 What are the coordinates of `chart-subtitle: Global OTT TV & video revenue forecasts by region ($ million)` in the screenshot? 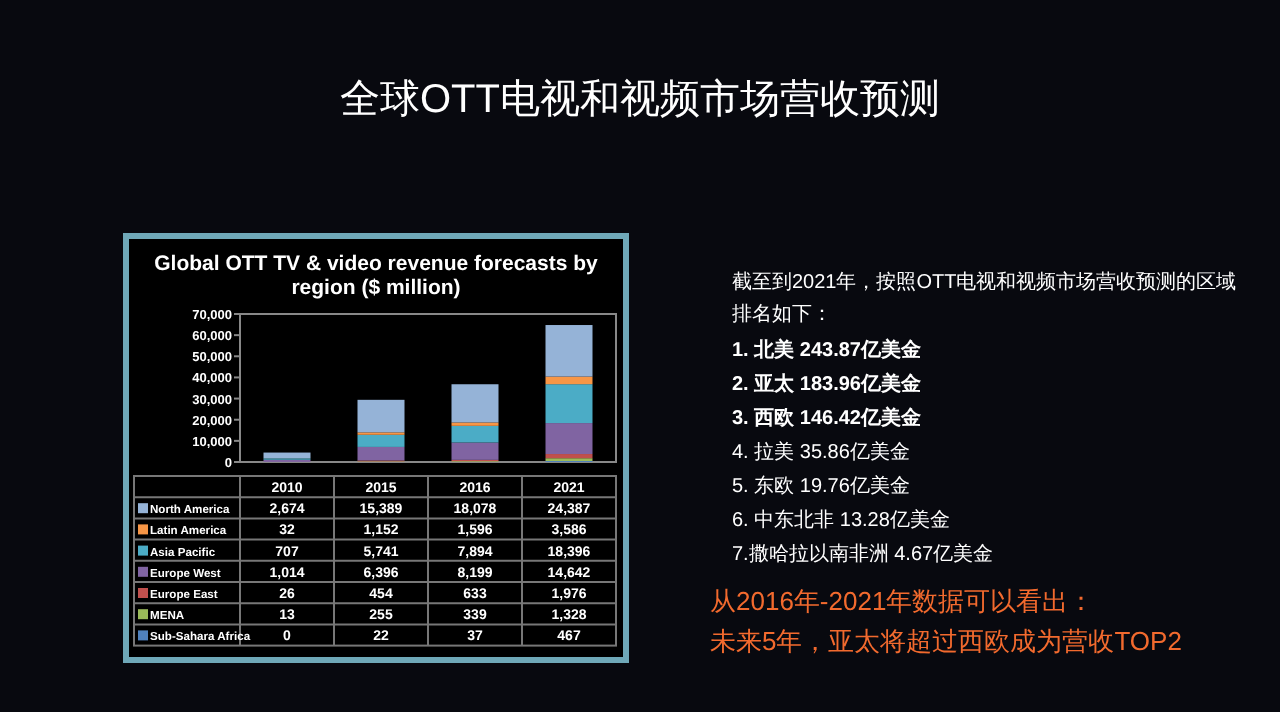 It's located at (376, 276).